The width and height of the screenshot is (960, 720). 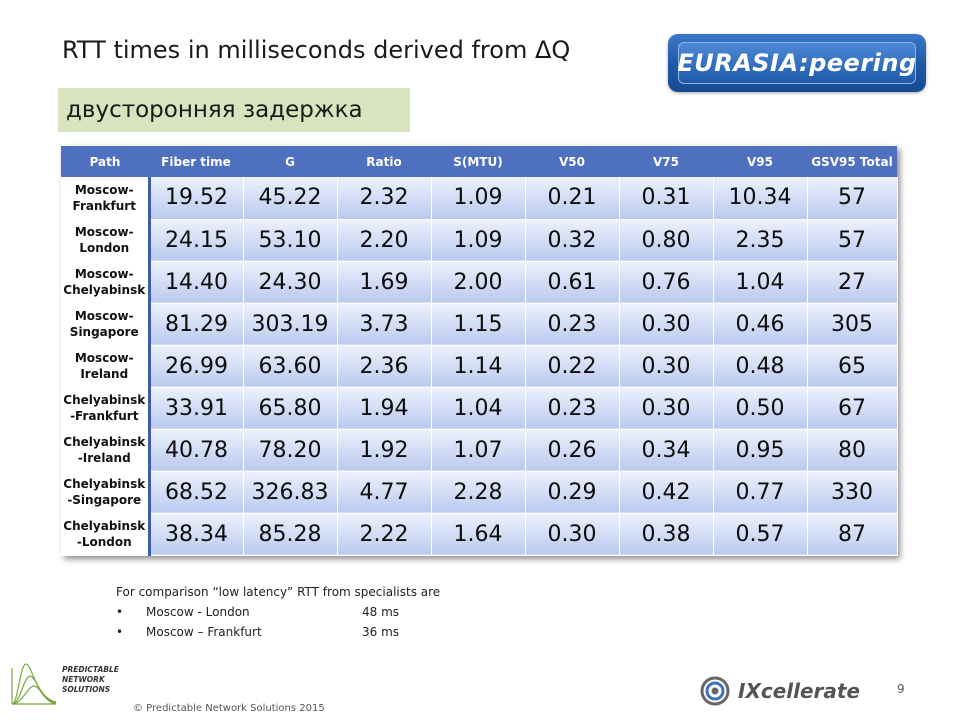 I want to click on value-cell: 0.38, so click(x=666, y=534).